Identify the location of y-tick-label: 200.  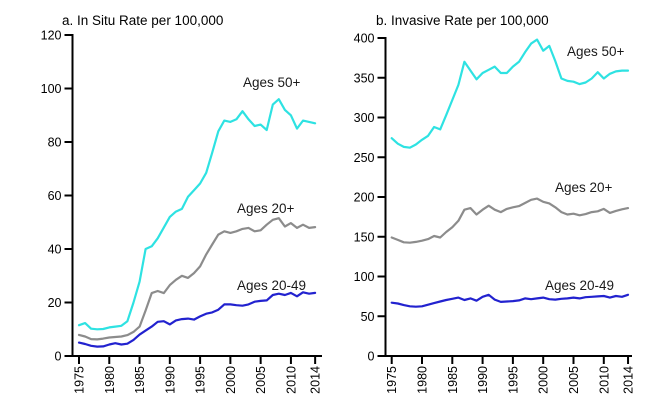
(364, 198).